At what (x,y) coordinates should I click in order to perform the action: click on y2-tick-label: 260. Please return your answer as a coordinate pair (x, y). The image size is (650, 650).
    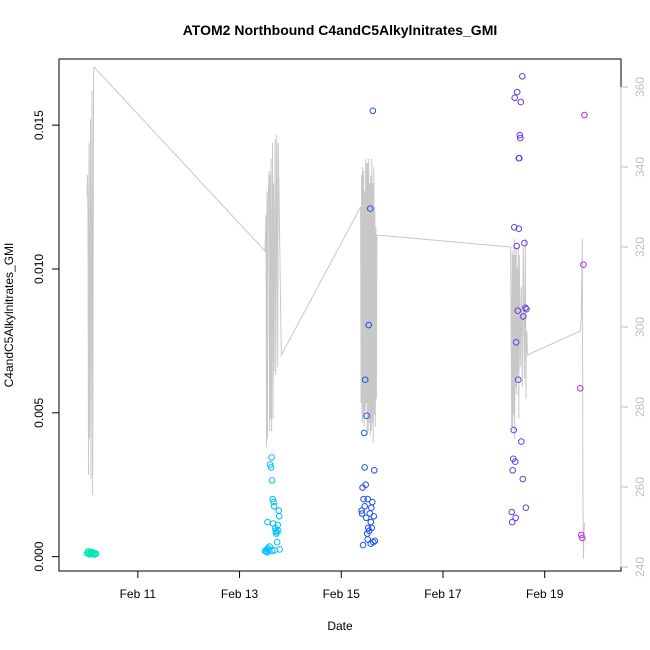
    Looking at the image, I should click on (640, 487).